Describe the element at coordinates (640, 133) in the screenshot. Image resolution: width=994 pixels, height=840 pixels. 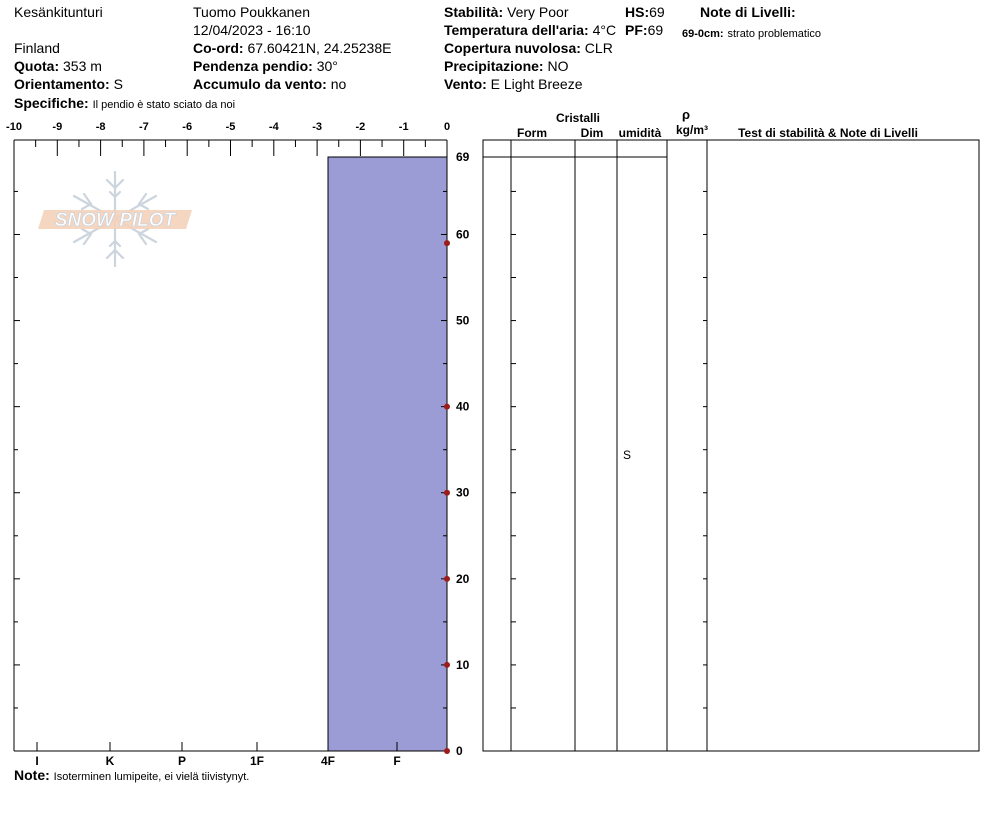
I see `header-moisture: umidità` at that location.